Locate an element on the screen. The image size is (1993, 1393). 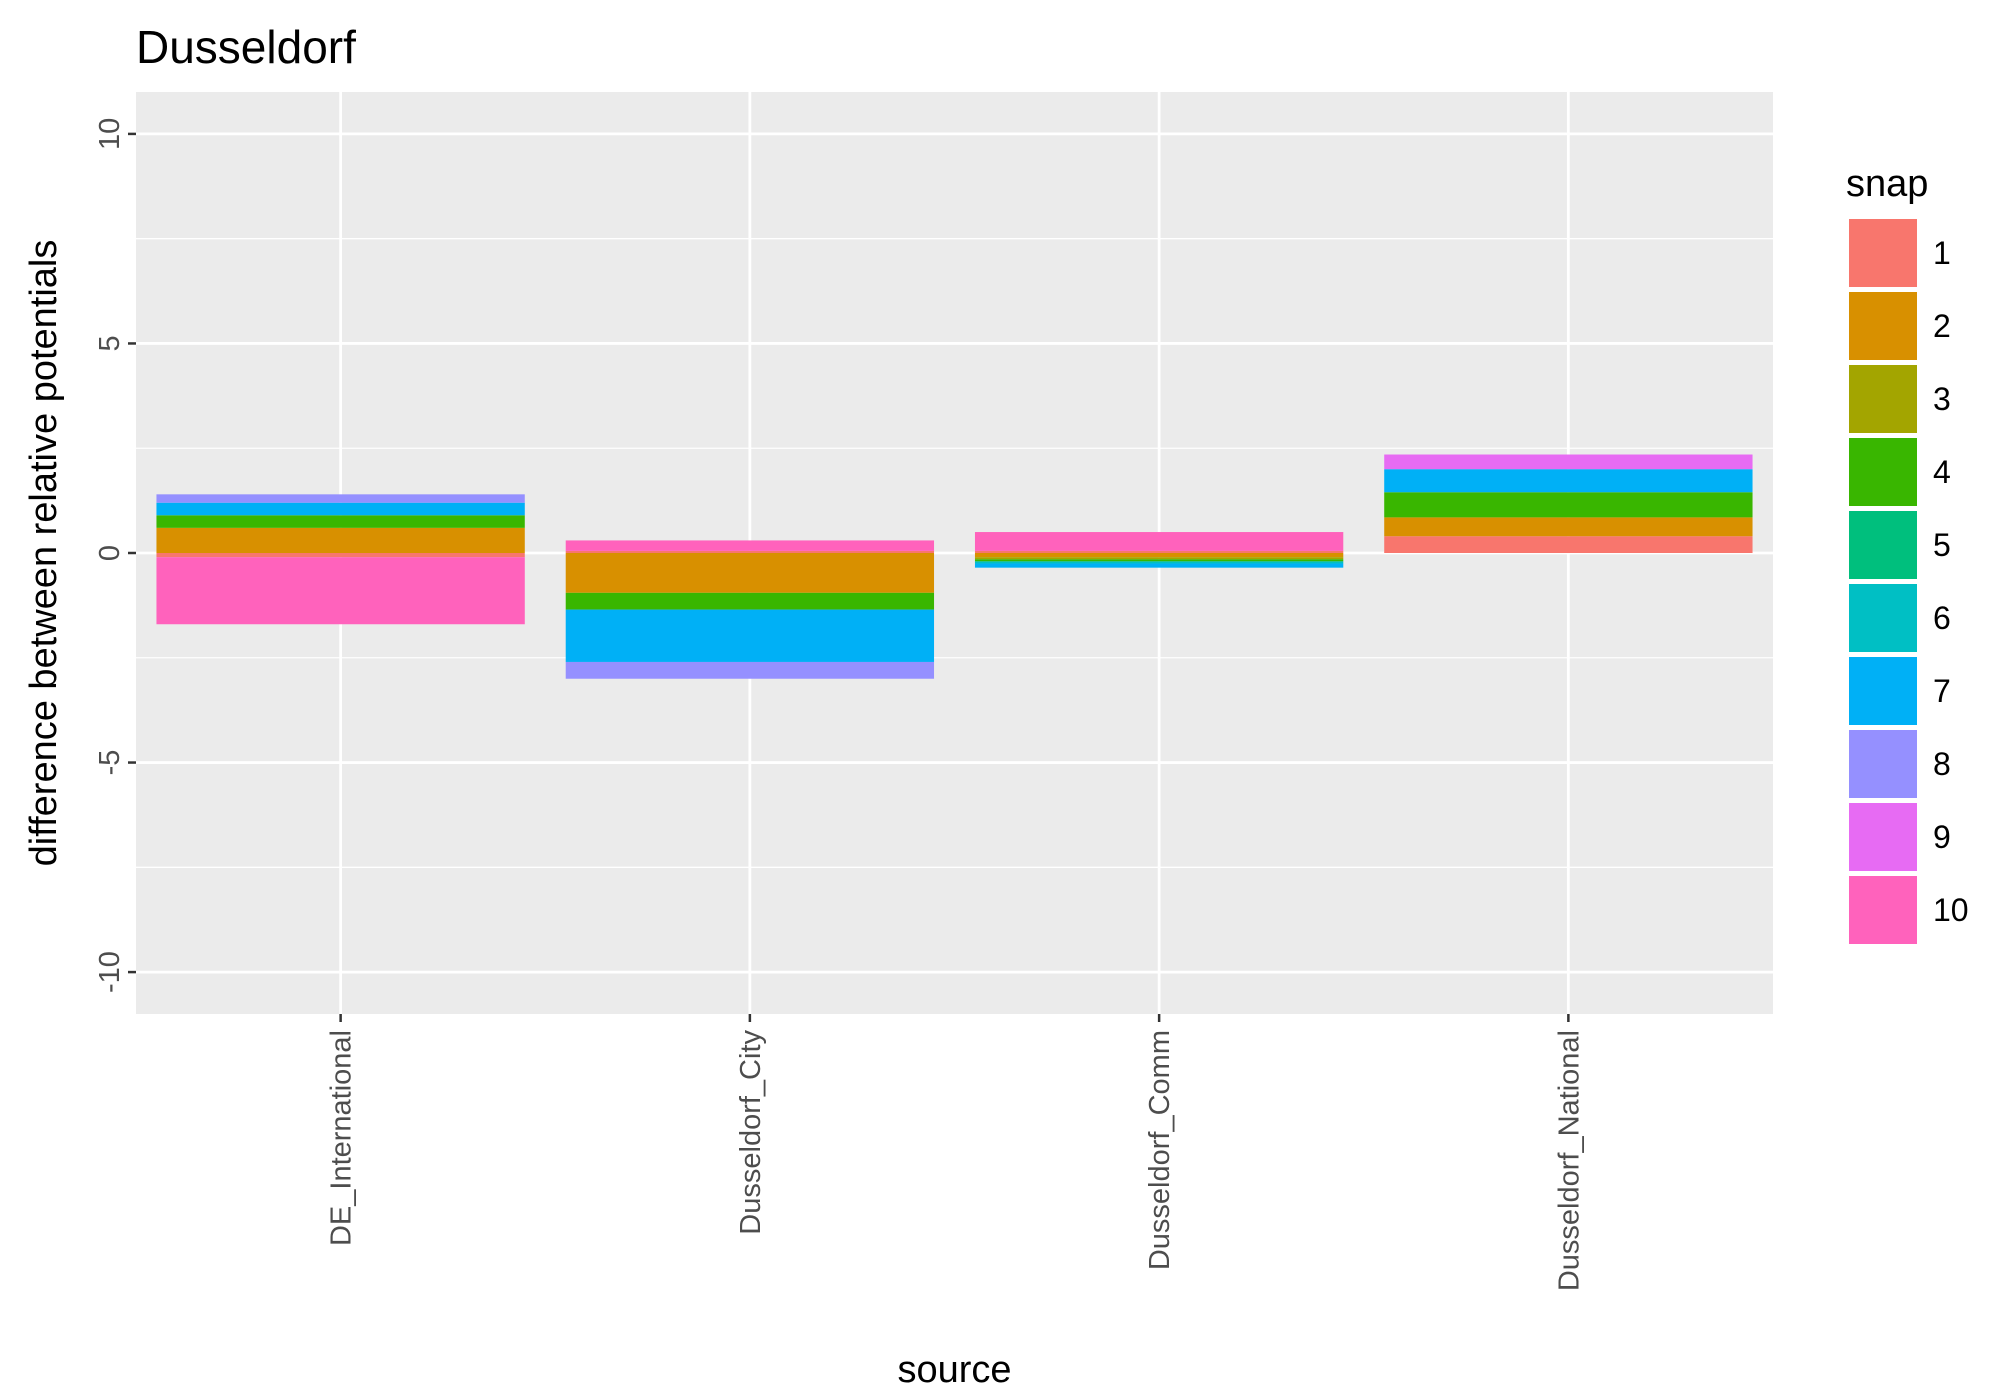
legend-label: 10 is located at coordinates (1951, 910).